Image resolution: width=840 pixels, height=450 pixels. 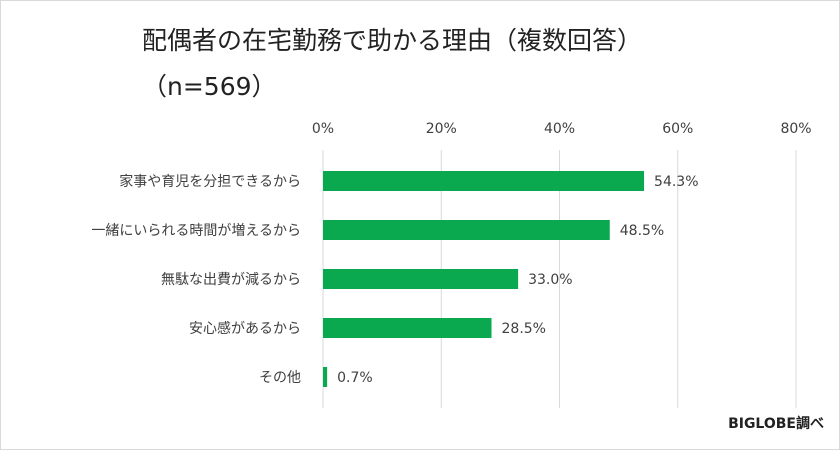 What do you see at coordinates (795, 129) in the screenshot?
I see `x-tick-label: 80%` at bounding box center [795, 129].